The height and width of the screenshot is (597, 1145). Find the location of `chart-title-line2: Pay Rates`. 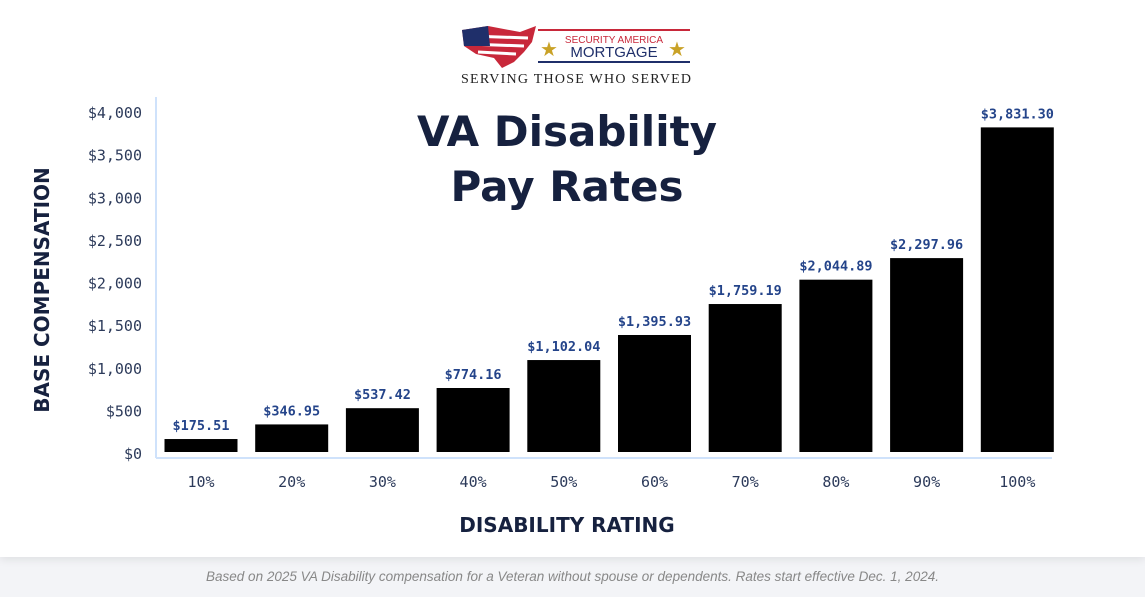

chart-title-line2: Pay Rates is located at coordinates (567, 186).